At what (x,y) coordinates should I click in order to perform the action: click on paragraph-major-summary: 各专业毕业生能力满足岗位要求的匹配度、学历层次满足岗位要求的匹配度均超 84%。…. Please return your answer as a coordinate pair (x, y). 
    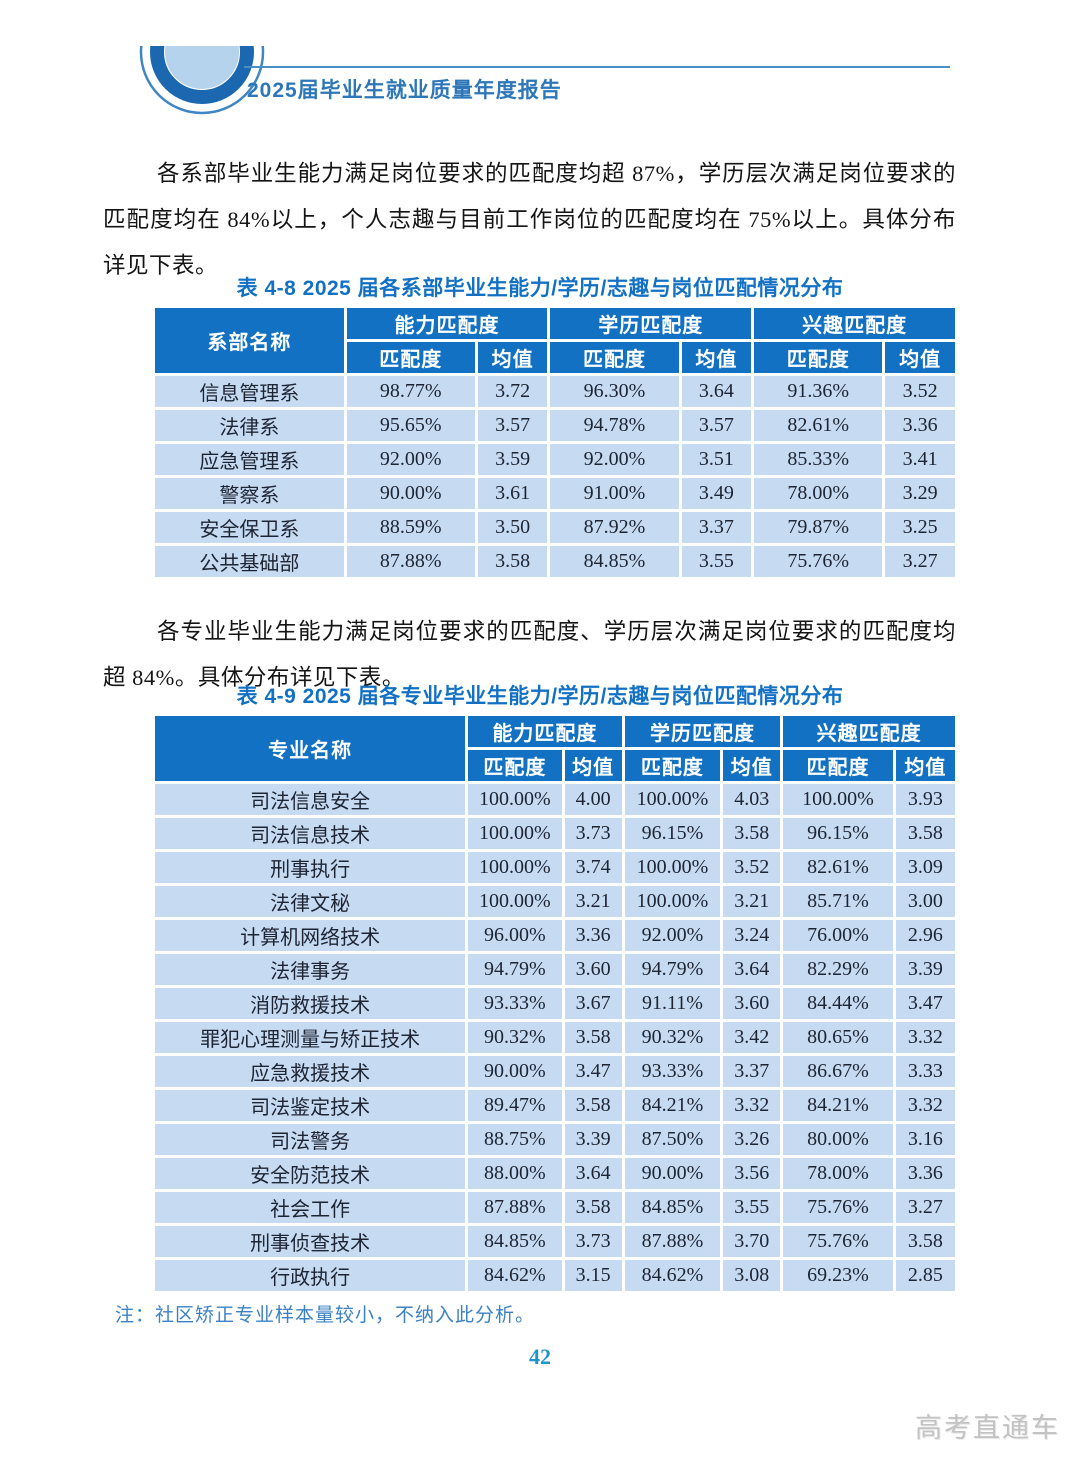
    Looking at the image, I should click on (529, 654).